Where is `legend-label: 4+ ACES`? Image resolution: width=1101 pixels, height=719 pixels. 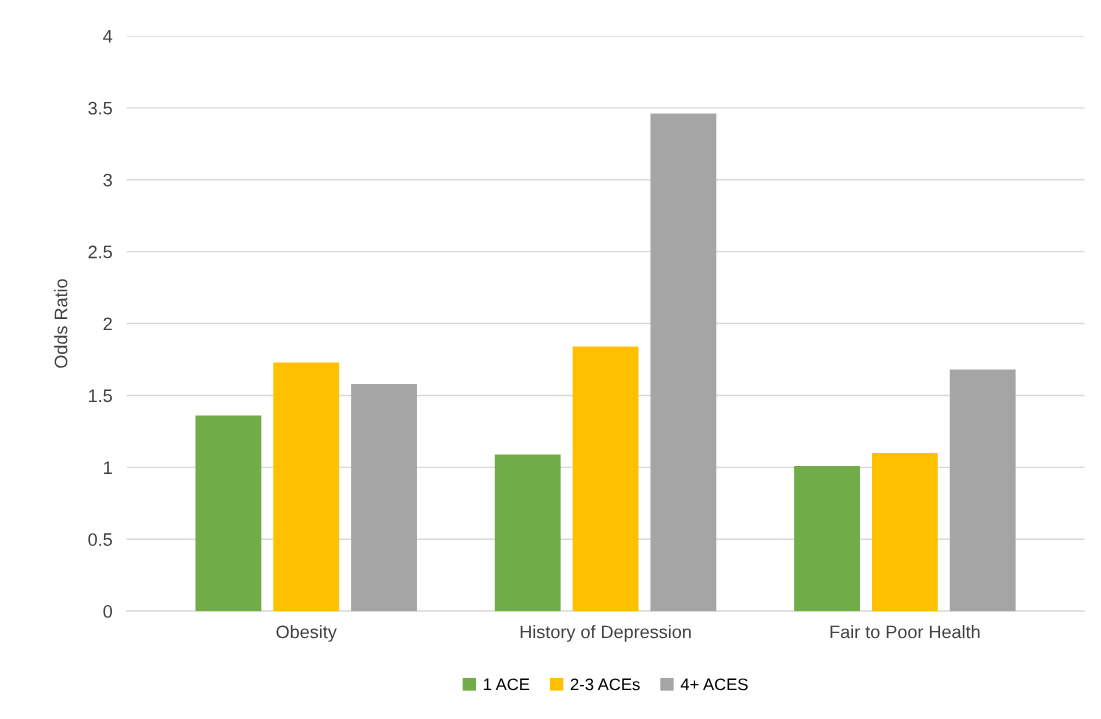
legend-label: 4+ ACES is located at coordinates (714, 684).